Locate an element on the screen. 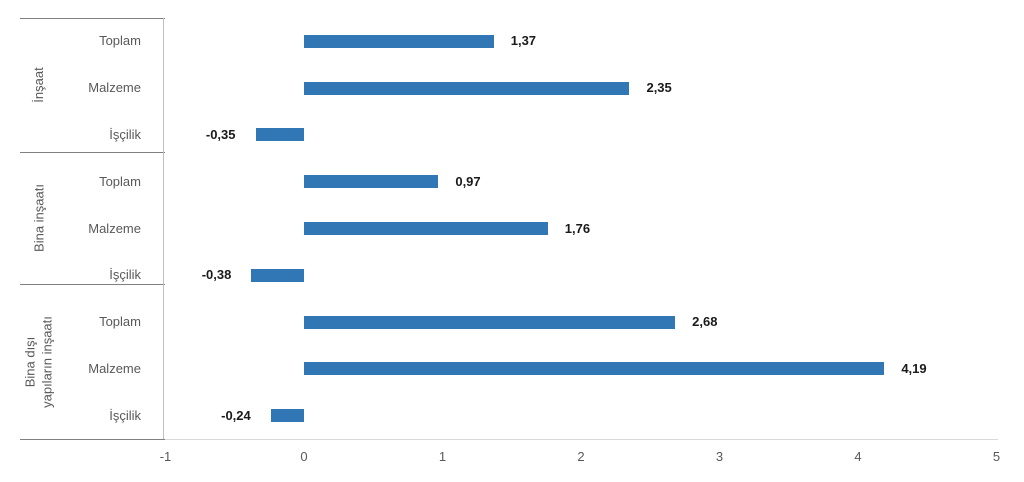  value-label: 2,68 is located at coordinates (705, 322).